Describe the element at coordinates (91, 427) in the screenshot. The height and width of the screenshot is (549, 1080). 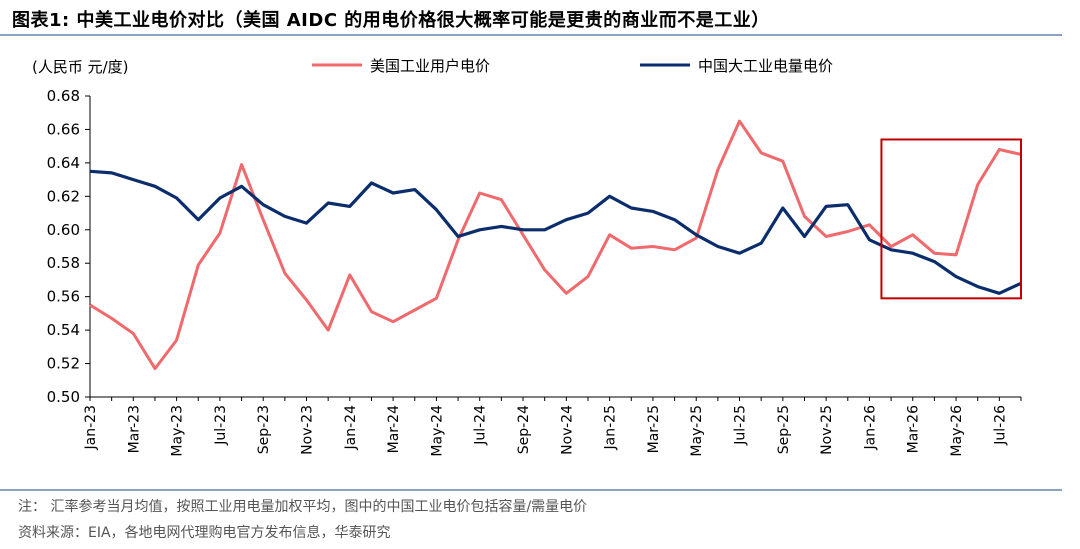
I see `x-tick-label: Jan-23` at that location.